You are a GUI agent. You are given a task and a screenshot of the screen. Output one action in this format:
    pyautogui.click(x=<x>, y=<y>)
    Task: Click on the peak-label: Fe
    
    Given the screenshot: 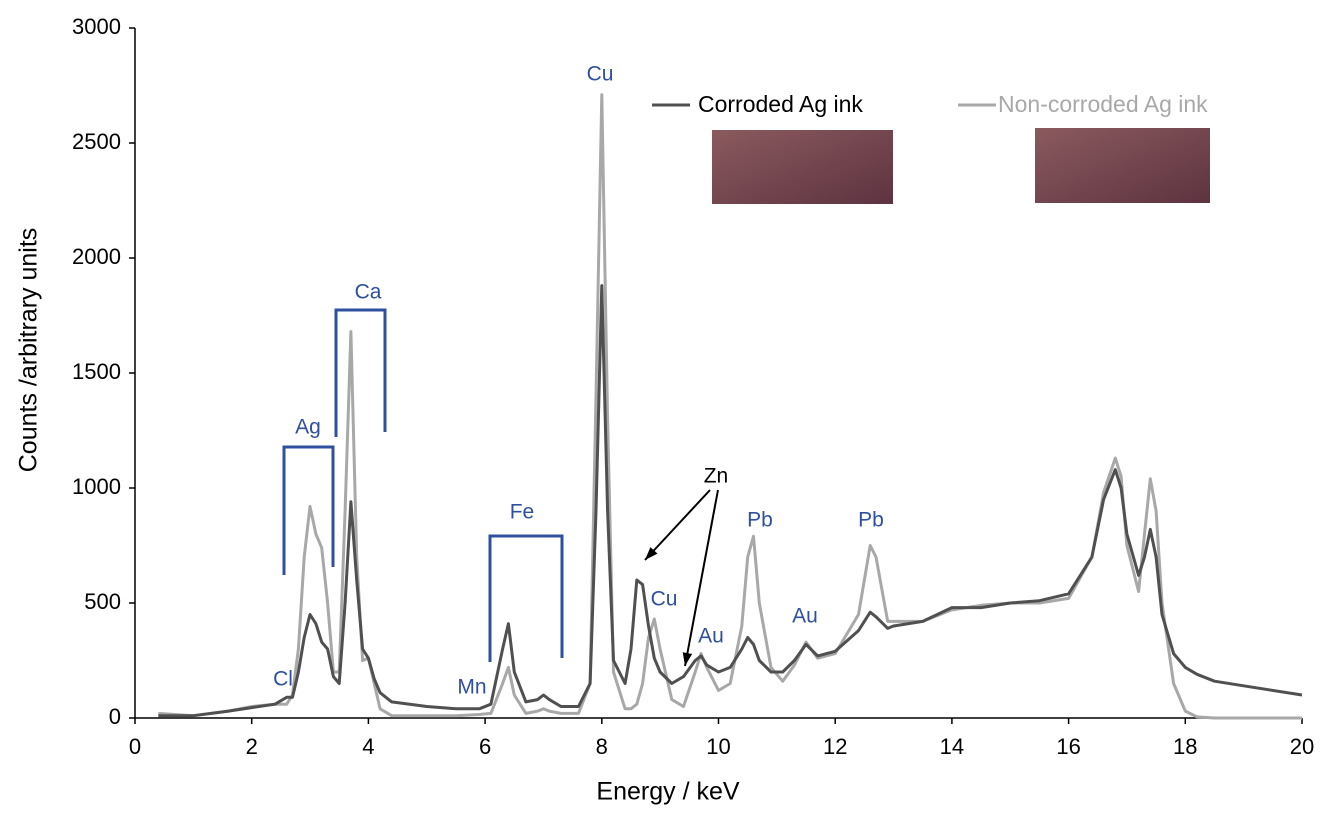 What is the action you would take?
    pyautogui.click(x=522, y=512)
    